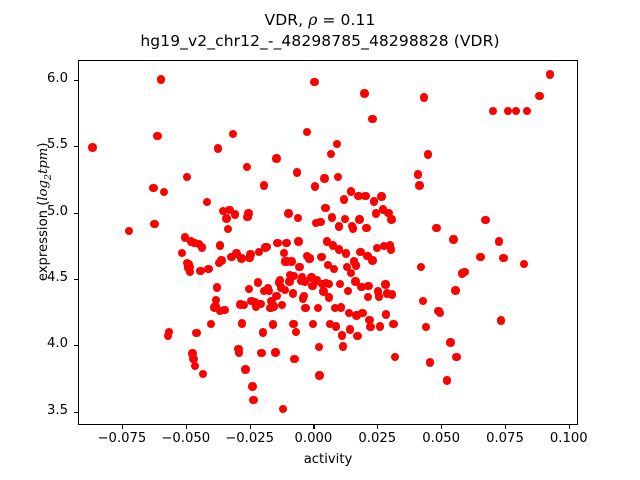 This screenshot has height=480, width=640. Describe the element at coordinates (122, 438) in the screenshot. I see `x-axis-tick-label: −0.075` at that location.